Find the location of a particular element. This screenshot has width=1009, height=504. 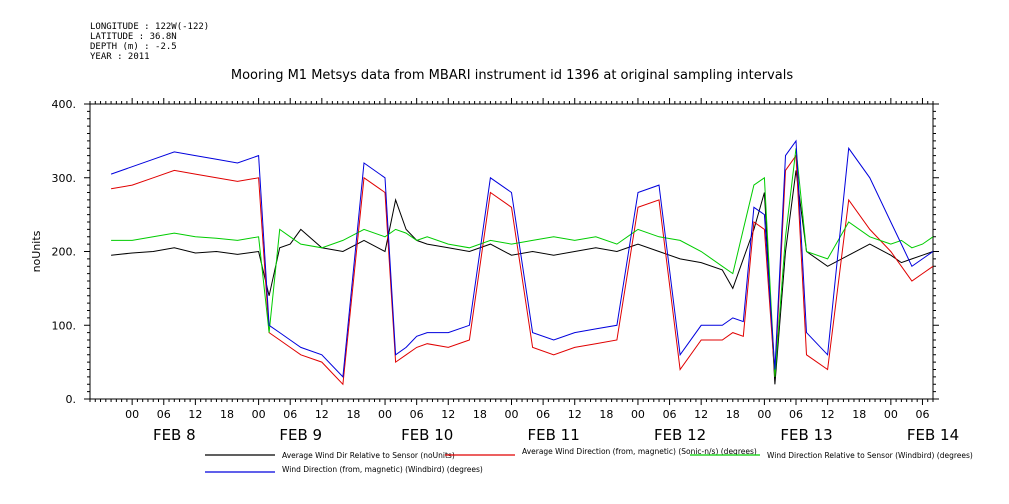

longitude-text: LONGITUDE : 122W(-122) is located at coordinates (150, 27).